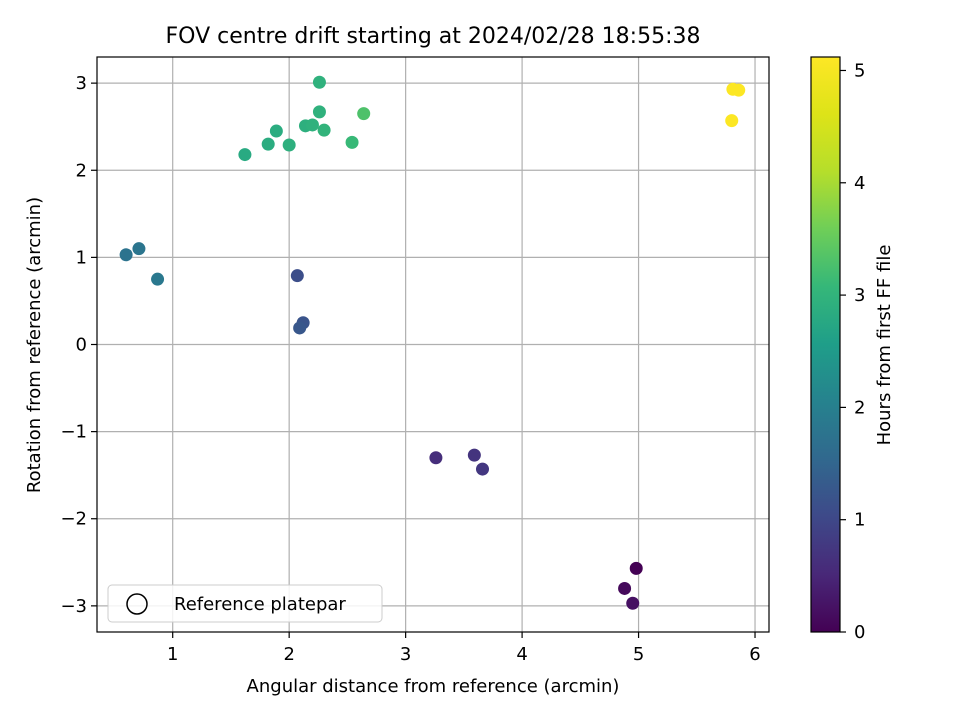  I want to click on colorbar-label: Hours from first FF file, so click(884, 345).